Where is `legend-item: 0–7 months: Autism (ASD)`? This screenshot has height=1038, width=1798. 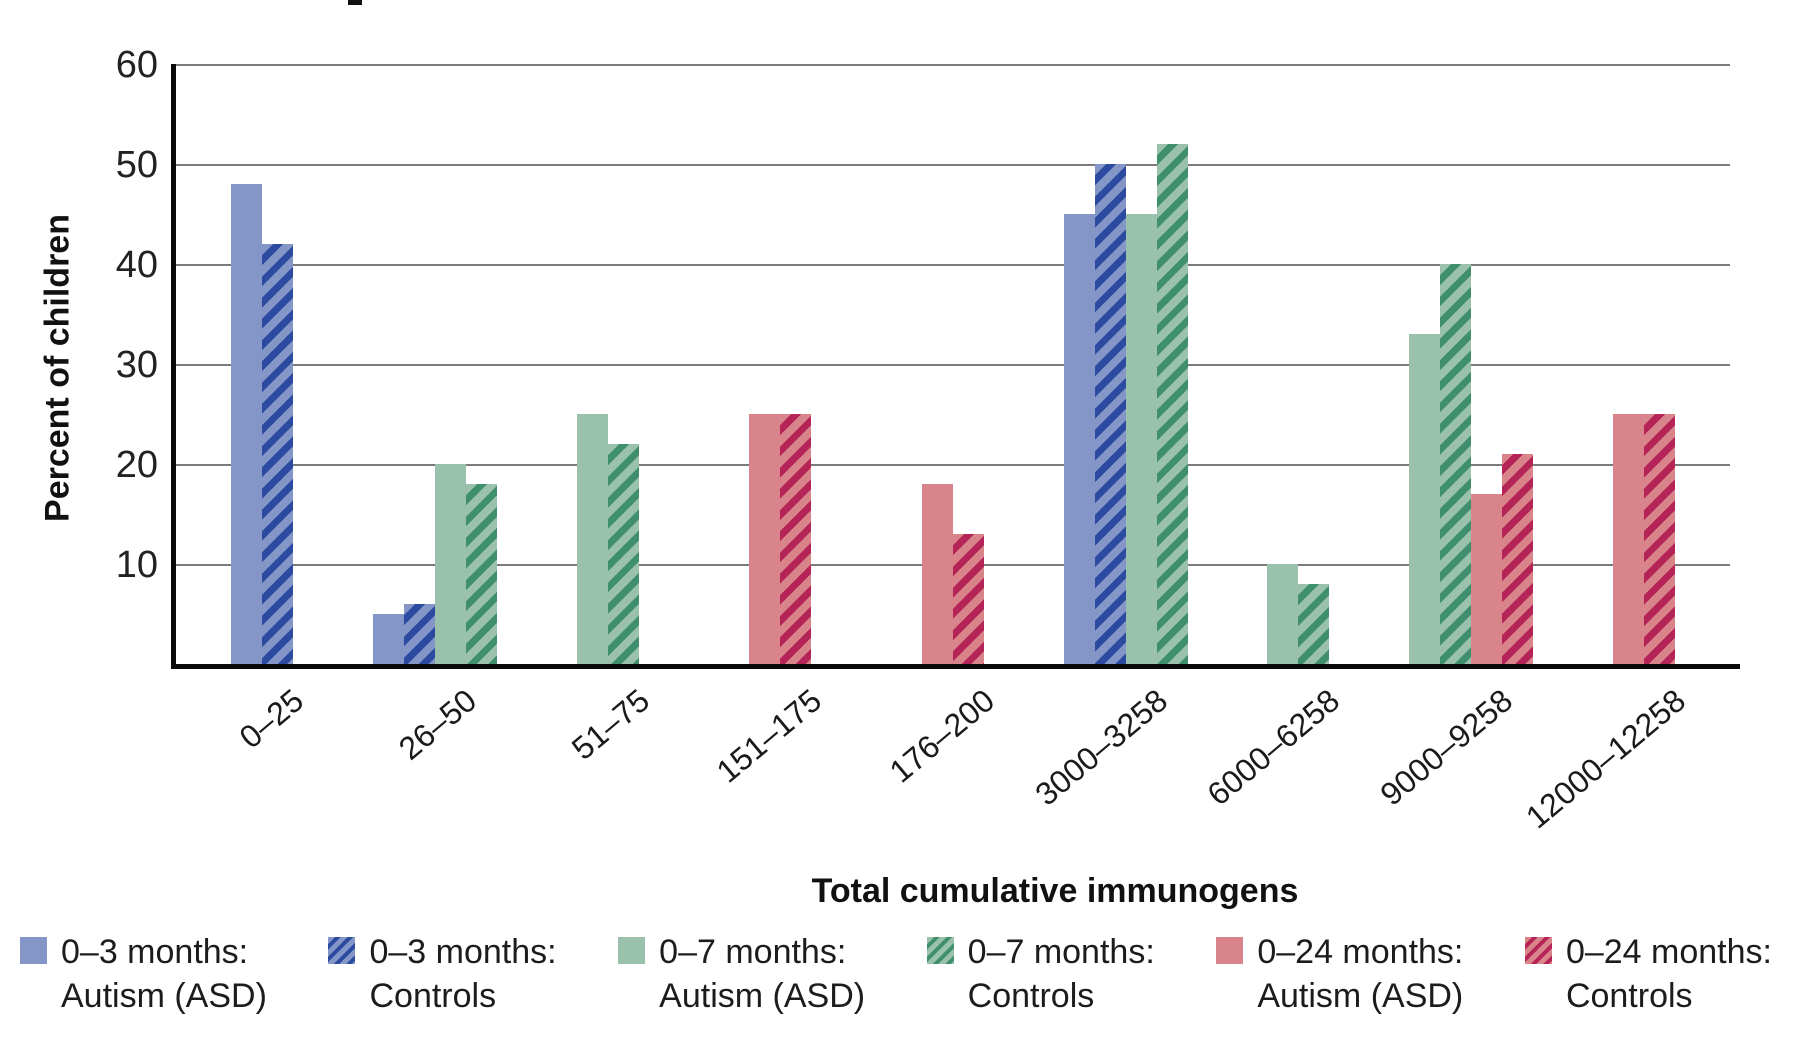 legend-item: 0–7 months: Autism (ASD) is located at coordinates (741, 974).